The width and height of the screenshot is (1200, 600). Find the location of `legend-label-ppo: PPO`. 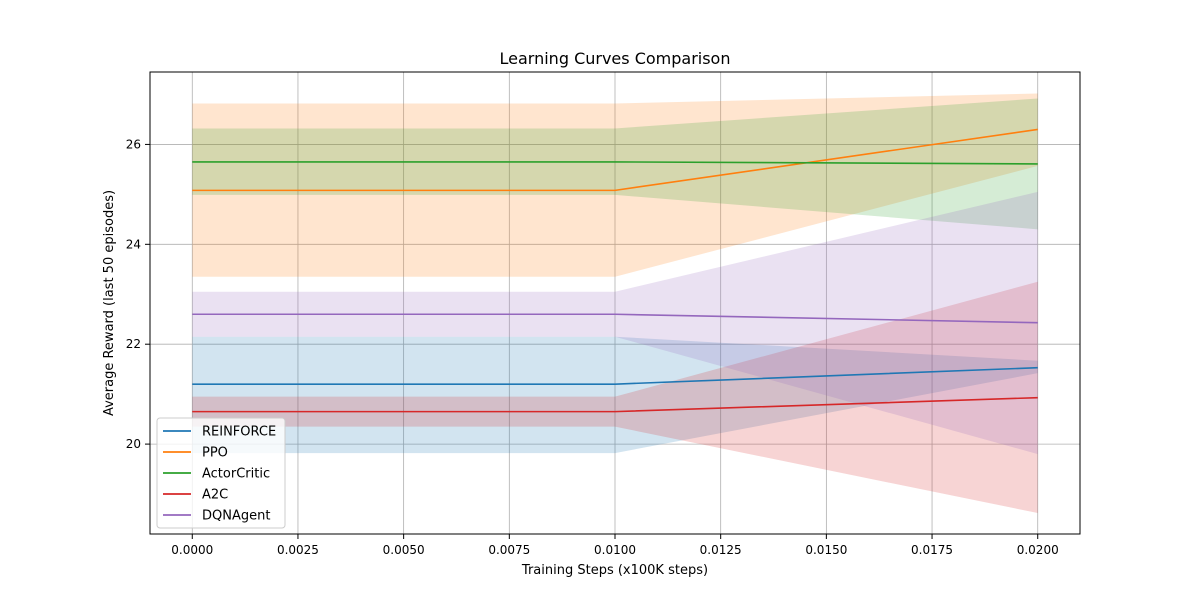

legend-label-ppo: PPO is located at coordinates (215, 453).